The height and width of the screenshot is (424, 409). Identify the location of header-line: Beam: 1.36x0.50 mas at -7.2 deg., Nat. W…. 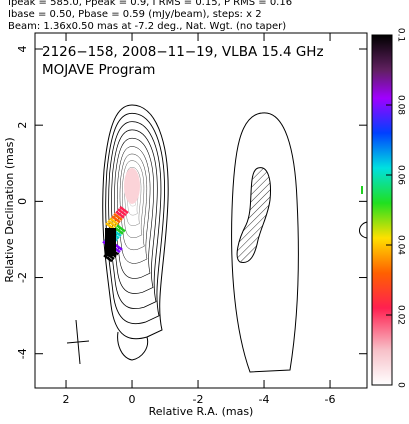
(147, 26).